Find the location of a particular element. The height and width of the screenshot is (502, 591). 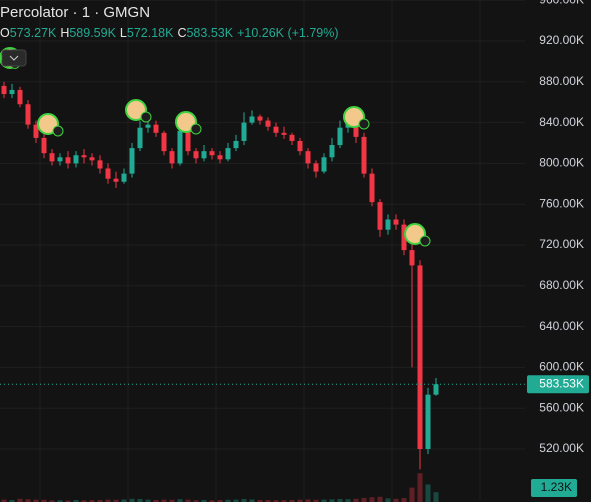

price-label: 583.53K is located at coordinates (561, 383).